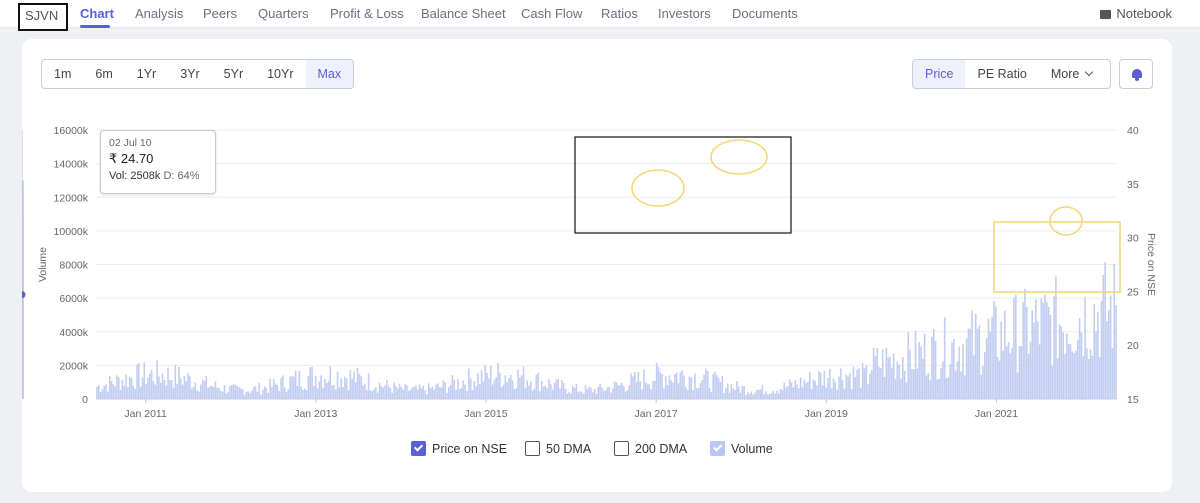 This screenshot has width=1200, height=503. I want to click on checkbox-empty-icon, so click(532, 448).